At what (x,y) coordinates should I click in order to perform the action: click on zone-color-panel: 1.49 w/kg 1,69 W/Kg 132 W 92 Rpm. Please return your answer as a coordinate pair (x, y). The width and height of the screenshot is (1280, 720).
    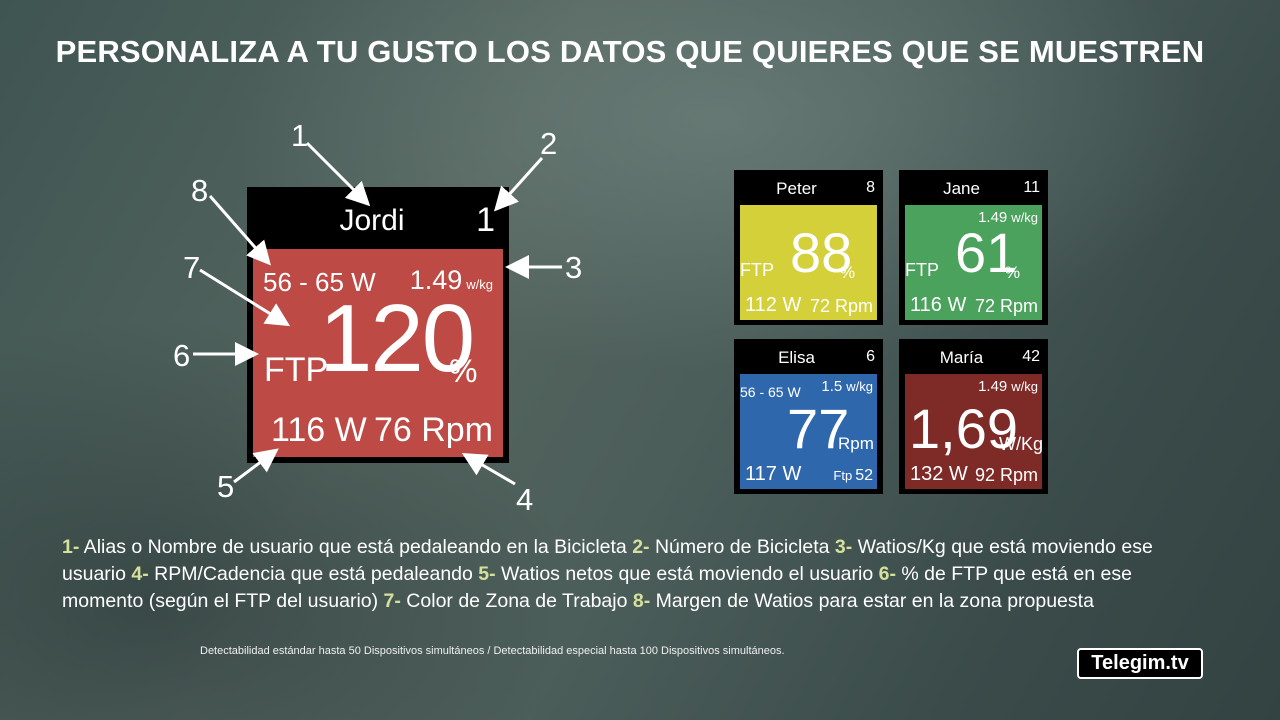
    Looking at the image, I should click on (974, 431).